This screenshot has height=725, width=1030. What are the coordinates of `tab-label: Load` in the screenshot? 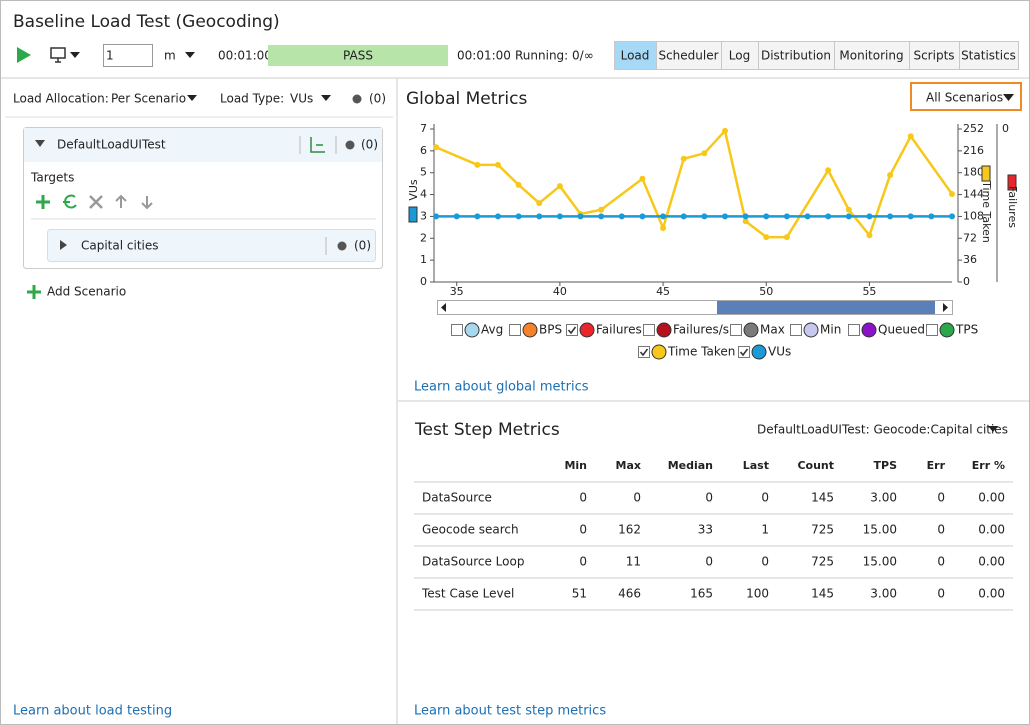 It's located at (635, 56).